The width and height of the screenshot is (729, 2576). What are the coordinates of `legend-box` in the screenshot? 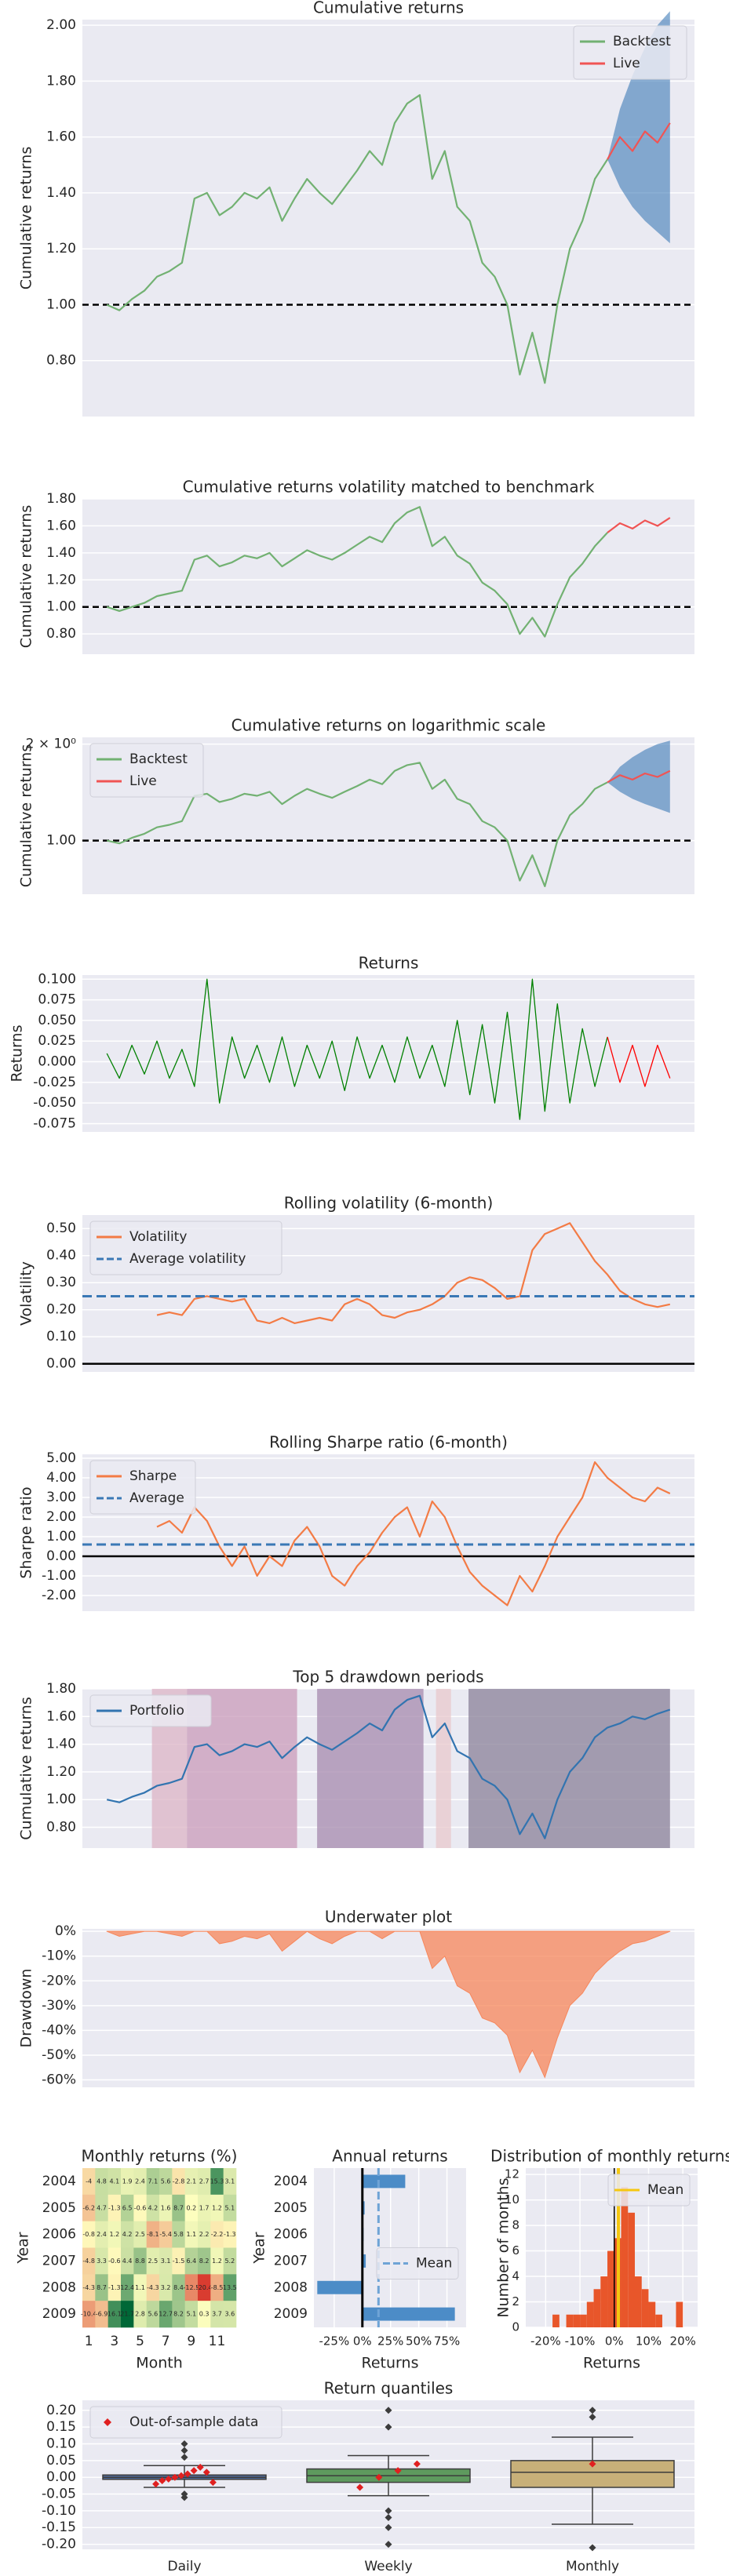 It's located at (146, 770).